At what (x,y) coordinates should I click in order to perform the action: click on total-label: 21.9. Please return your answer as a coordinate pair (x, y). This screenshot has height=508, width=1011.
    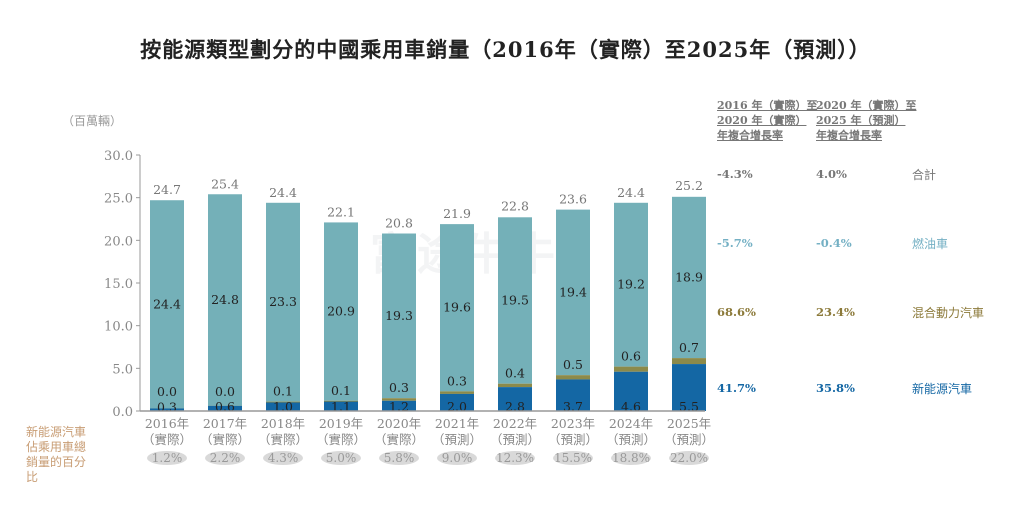
    Looking at the image, I should click on (457, 213).